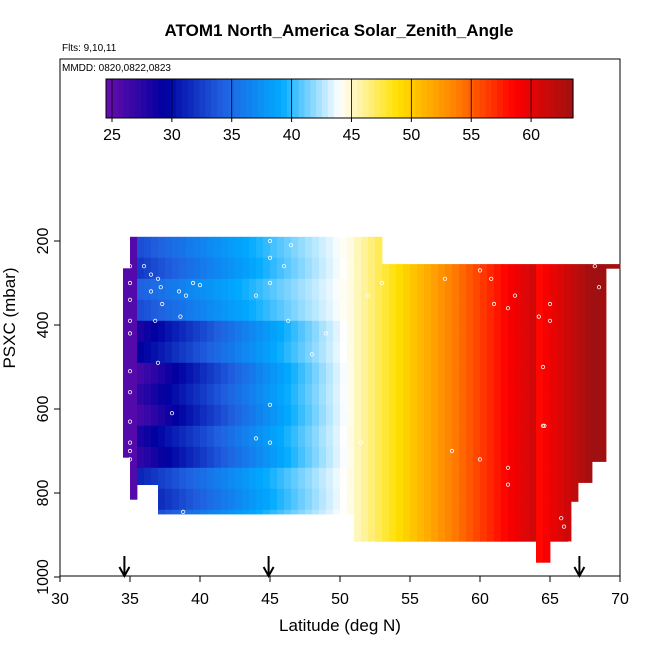 This screenshot has height=650, width=650. Describe the element at coordinates (452, 451) in the screenshot. I see `measurement-point` at that location.